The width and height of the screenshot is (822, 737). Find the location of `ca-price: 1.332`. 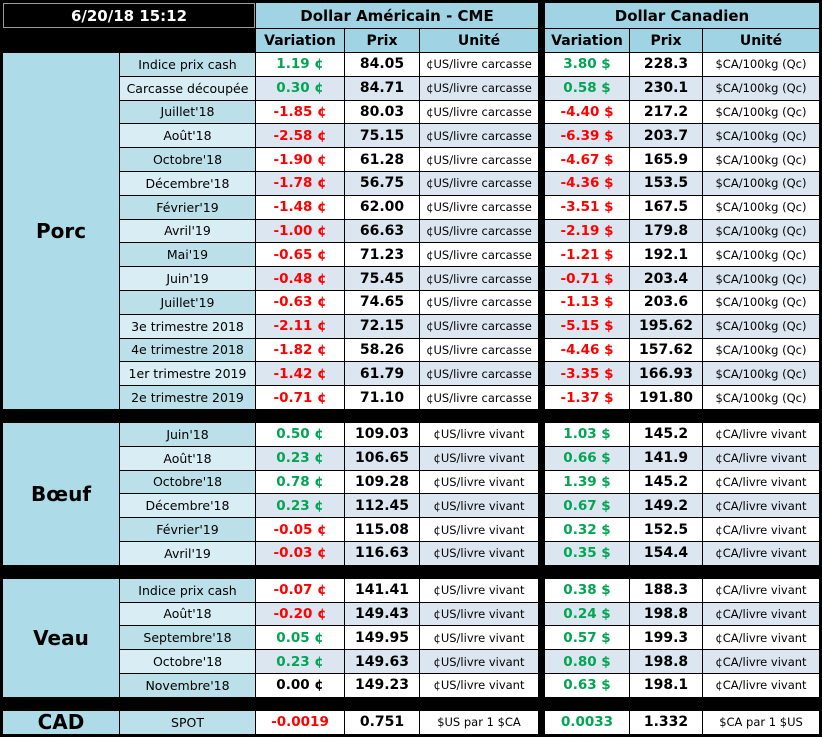

ca-price: 1.332 is located at coordinates (666, 722).